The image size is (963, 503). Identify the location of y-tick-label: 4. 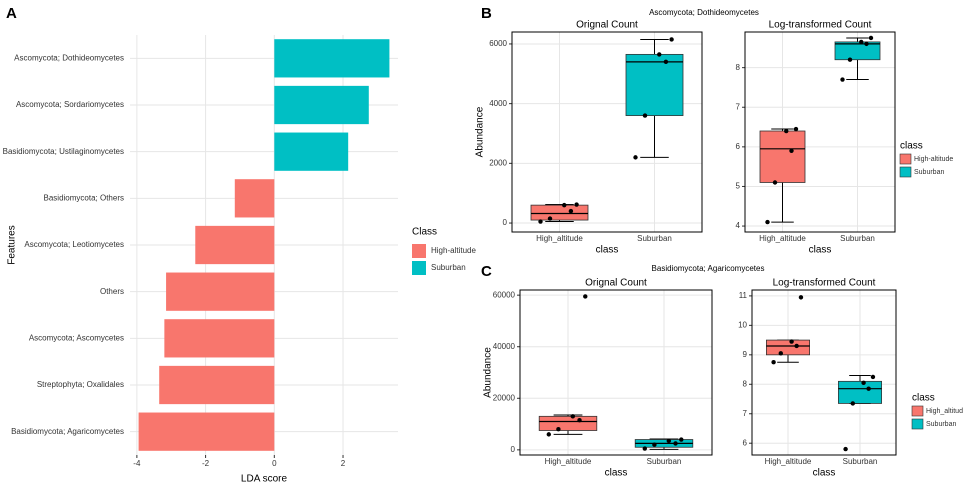
(738, 225).